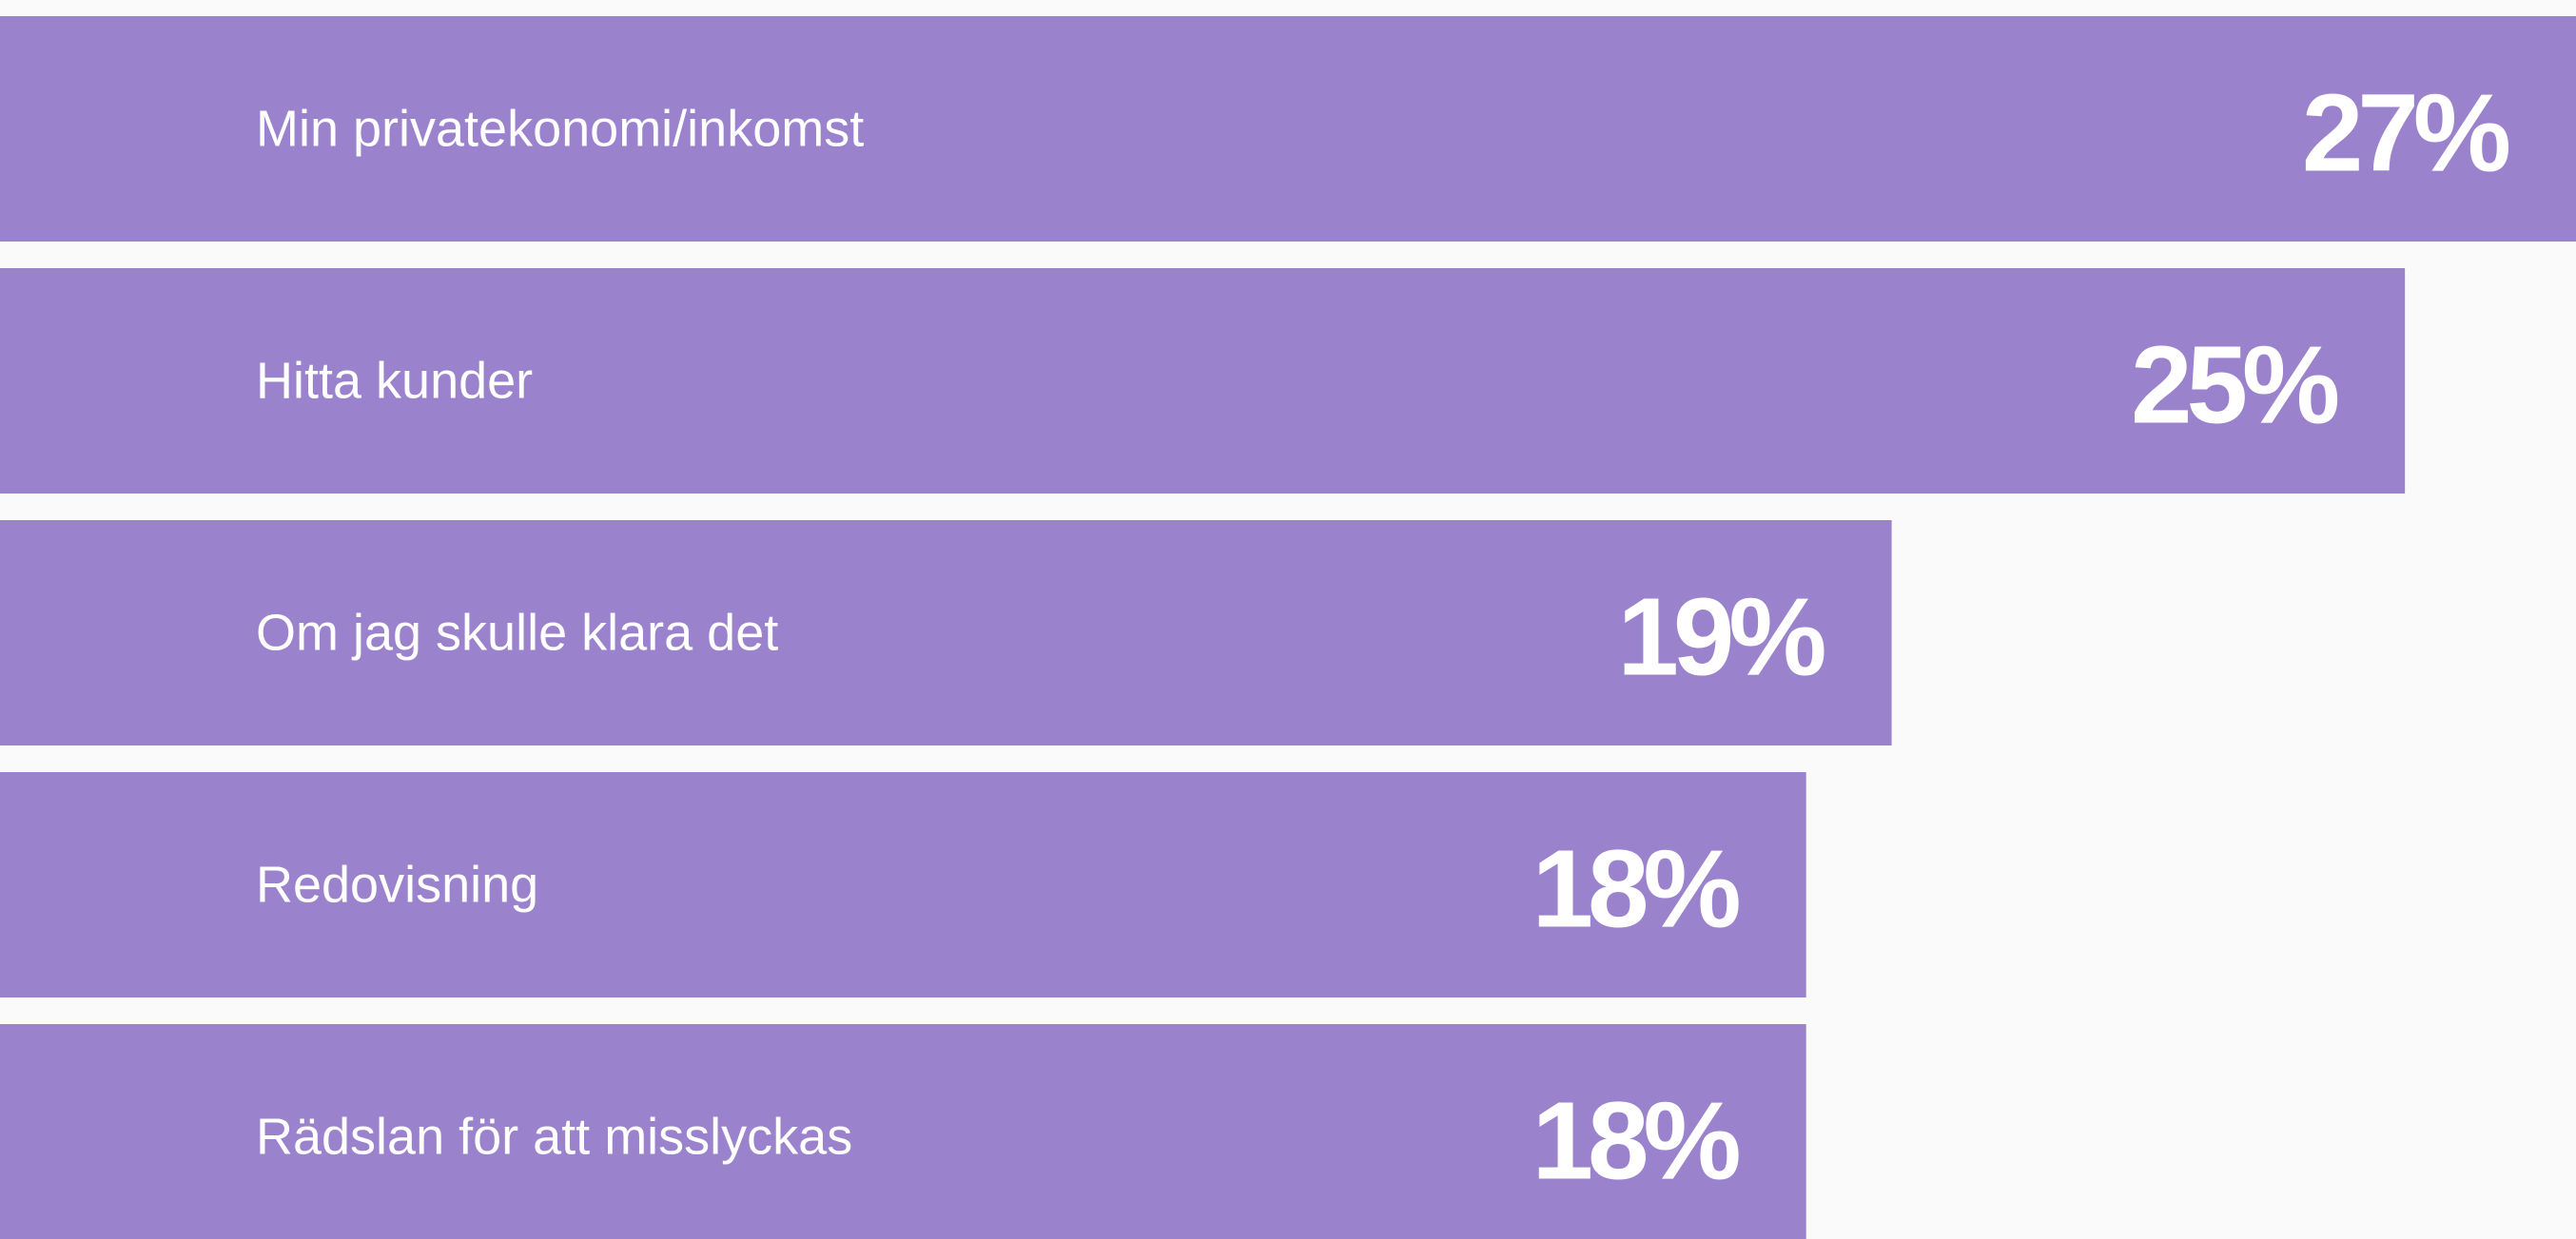  Describe the element at coordinates (517, 633) in the screenshot. I see `category-label: Om jag skulle klara det` at that location.